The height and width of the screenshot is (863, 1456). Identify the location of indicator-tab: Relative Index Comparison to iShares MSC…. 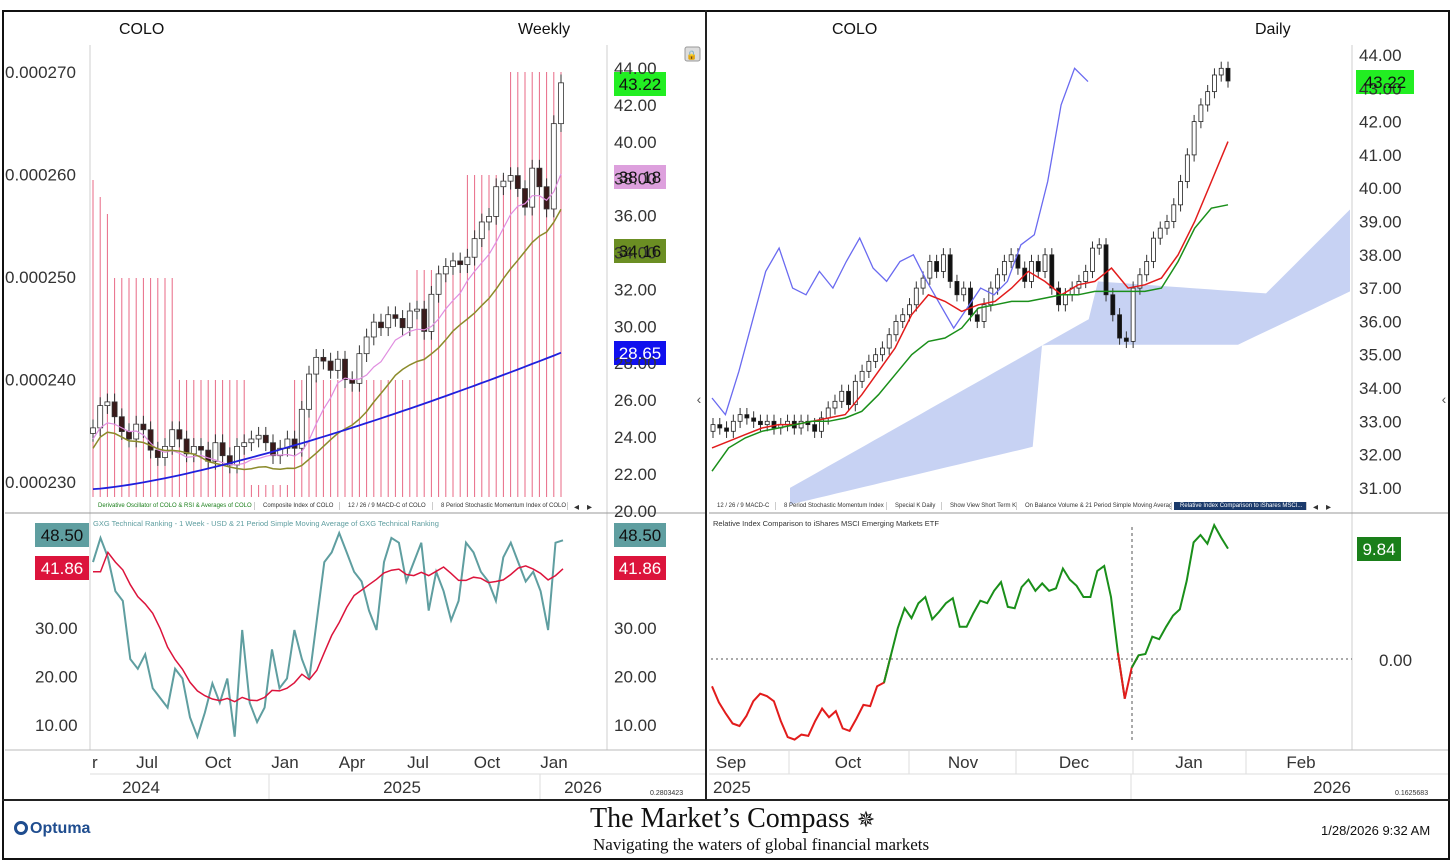
(1240, 506).